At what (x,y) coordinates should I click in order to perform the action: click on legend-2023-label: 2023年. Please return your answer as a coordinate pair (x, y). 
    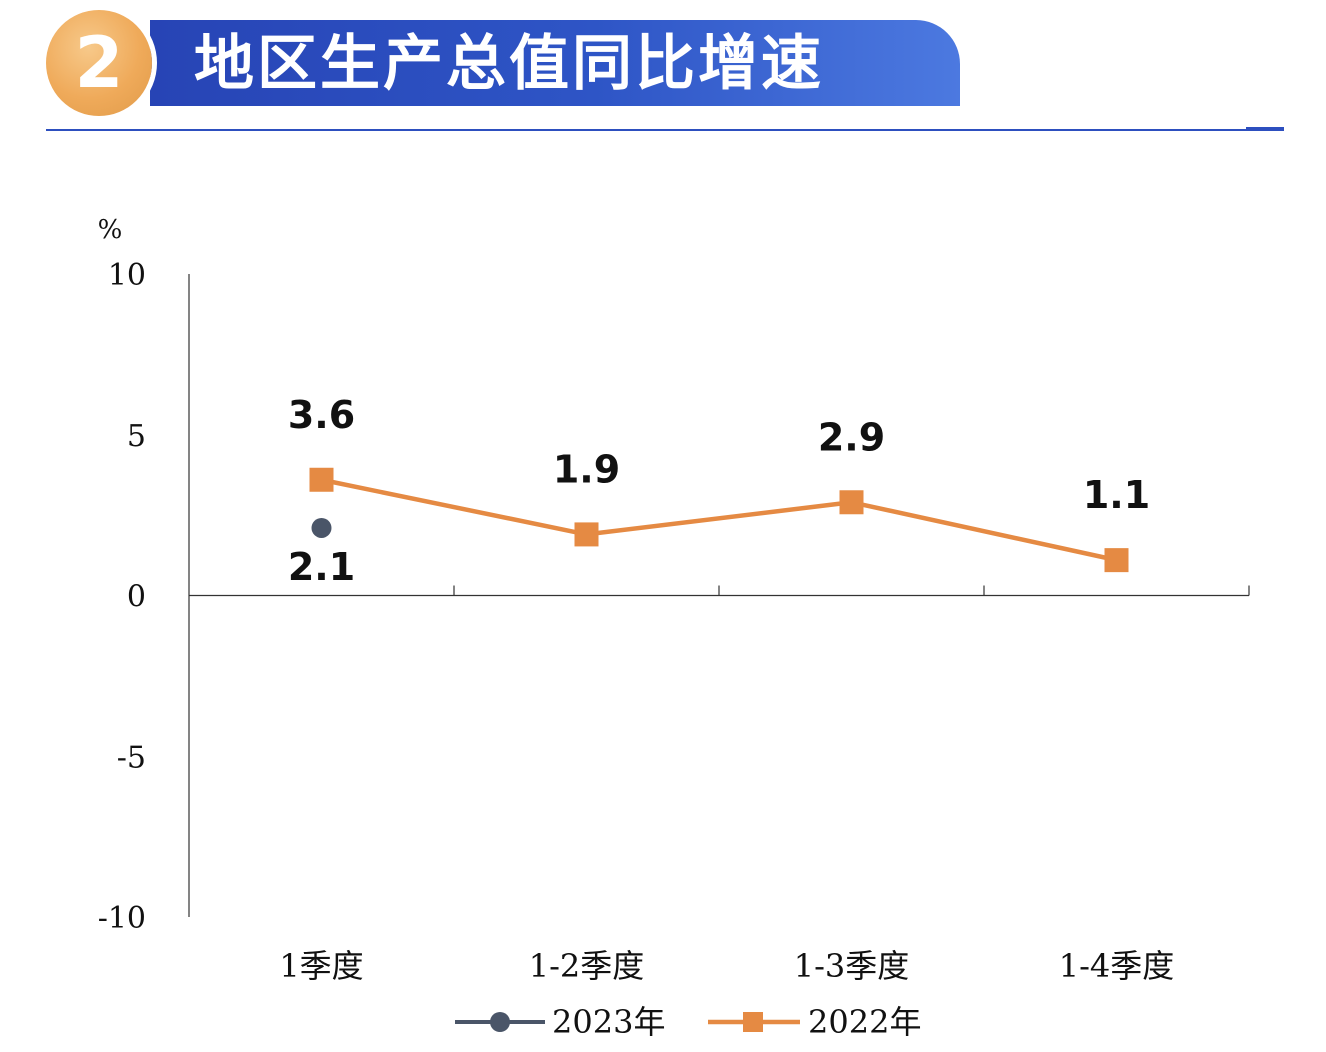
    Looking at the image, I should click on (608, 1022).